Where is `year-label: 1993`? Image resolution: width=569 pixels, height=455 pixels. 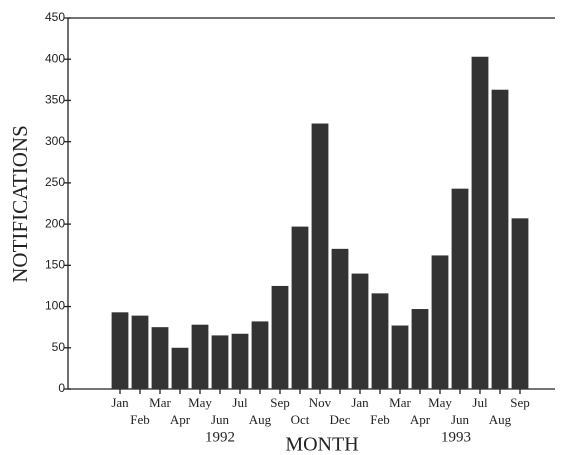
year-label: 1993 is located at coordinates (456, 437).